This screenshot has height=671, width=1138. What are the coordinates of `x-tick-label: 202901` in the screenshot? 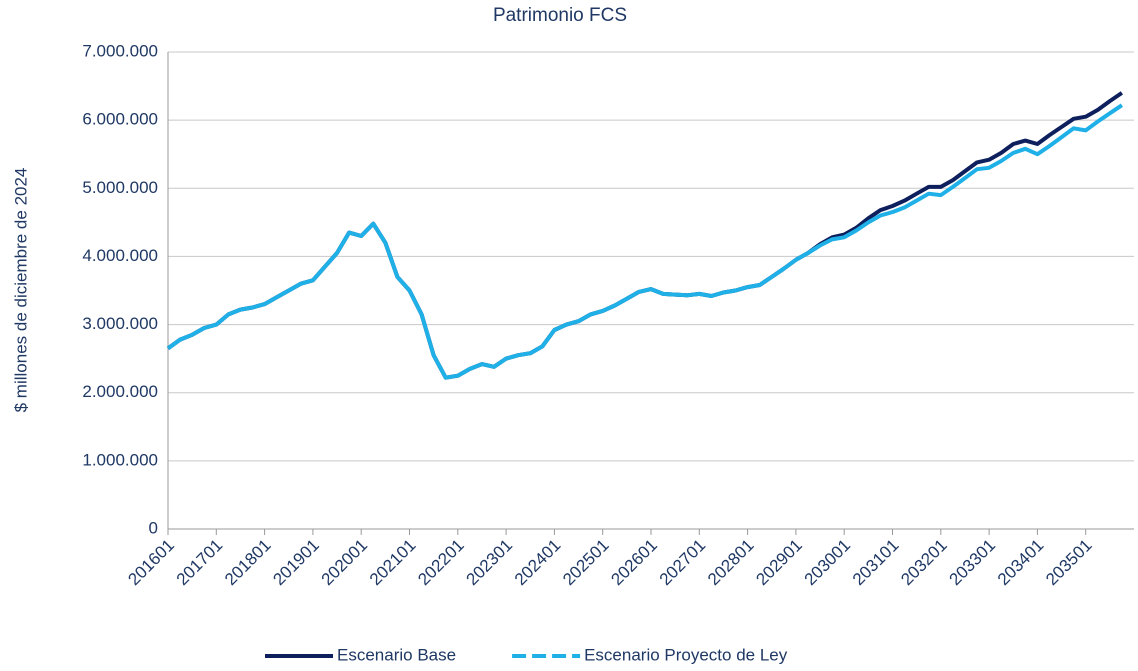 It's located at (779, 563).